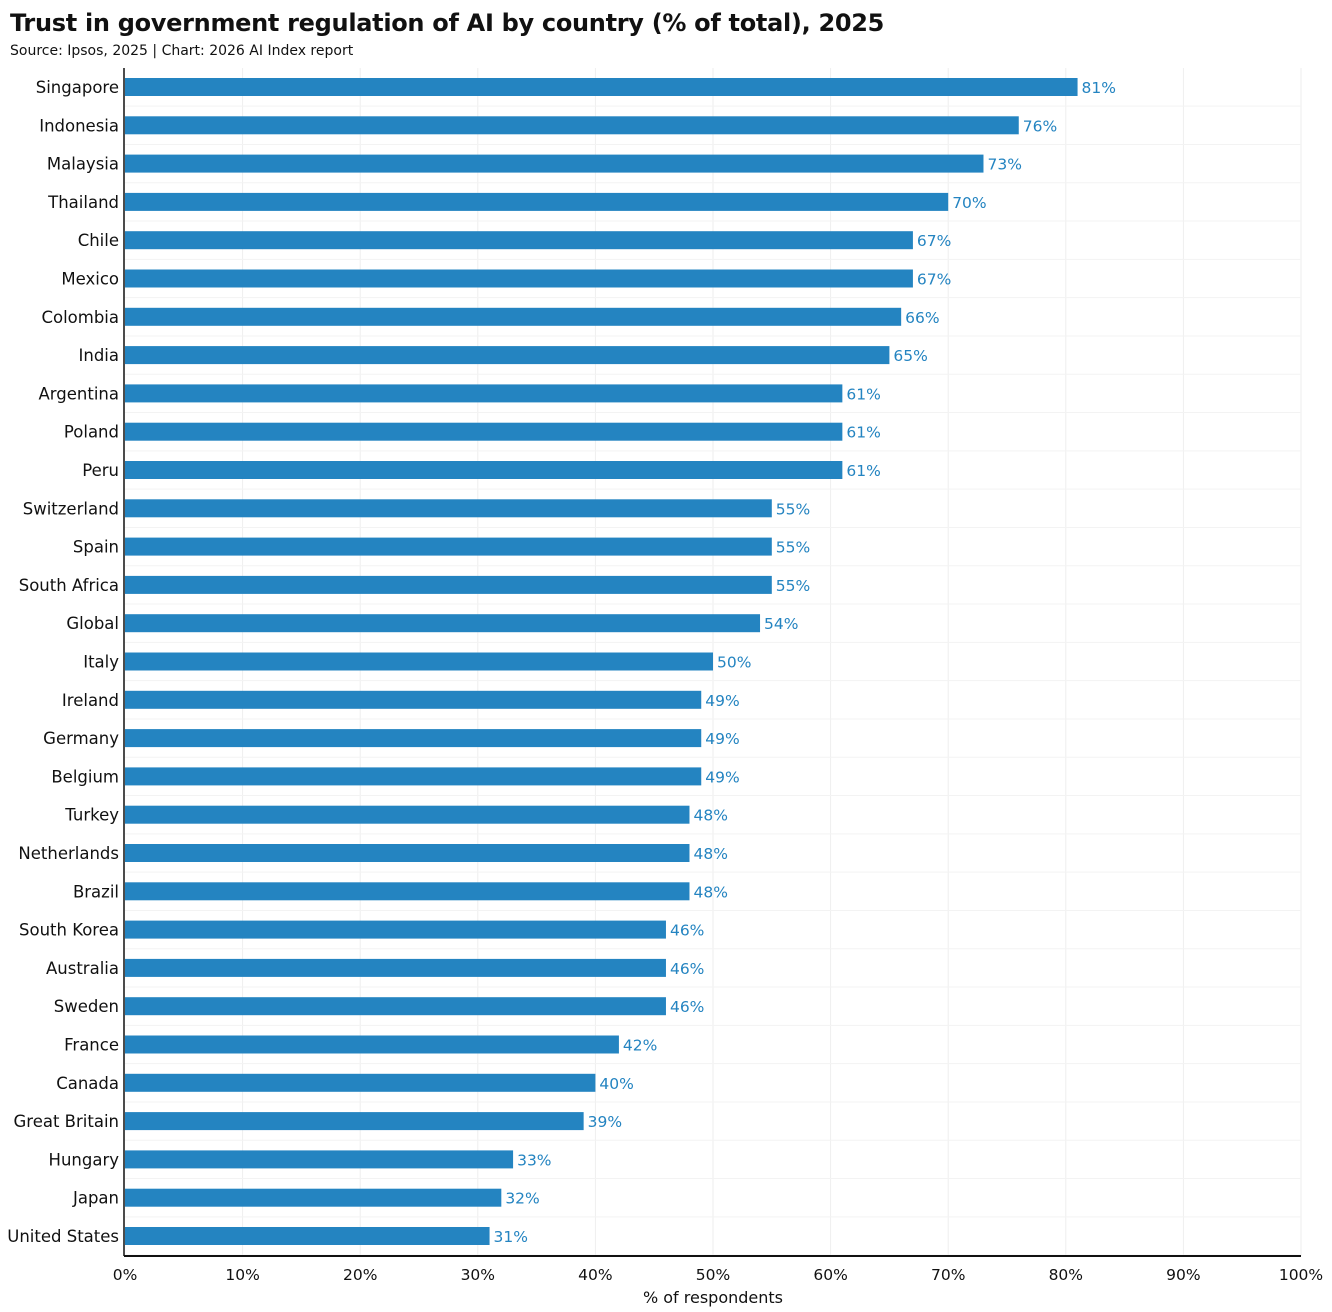 The width and height of the screenshot is (1332, 1312). I want to click on x-tick-label: 50%, so click(713, 1275).